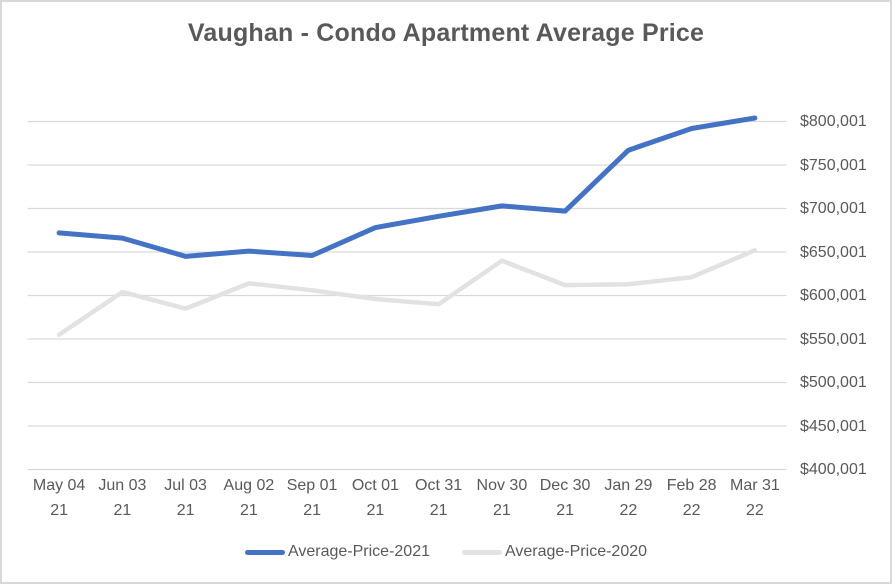 Image resolution: width=892 pixels, height=584 pixels. What do you see at coordinates (833, 121) in the screenshot?
I see `y-axis-label: $800,001` at bounding box center [833, 121].